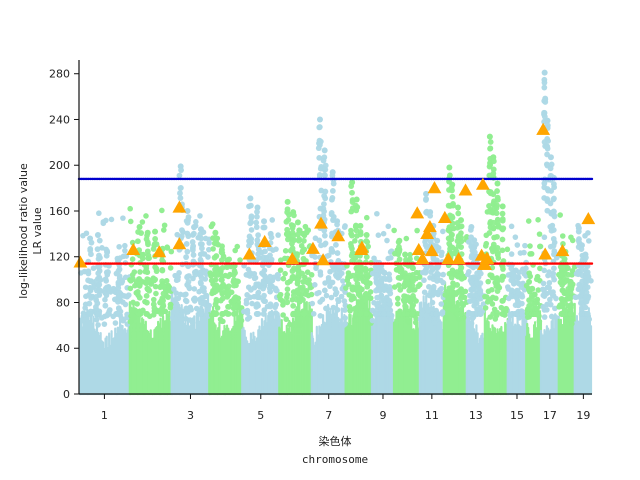 Image resolution: width=640 pixels, height=480 pixels. Describe the element at coordinates (59, 211) in the screenshot. I see `y-tick-label-160: 160` at that location.